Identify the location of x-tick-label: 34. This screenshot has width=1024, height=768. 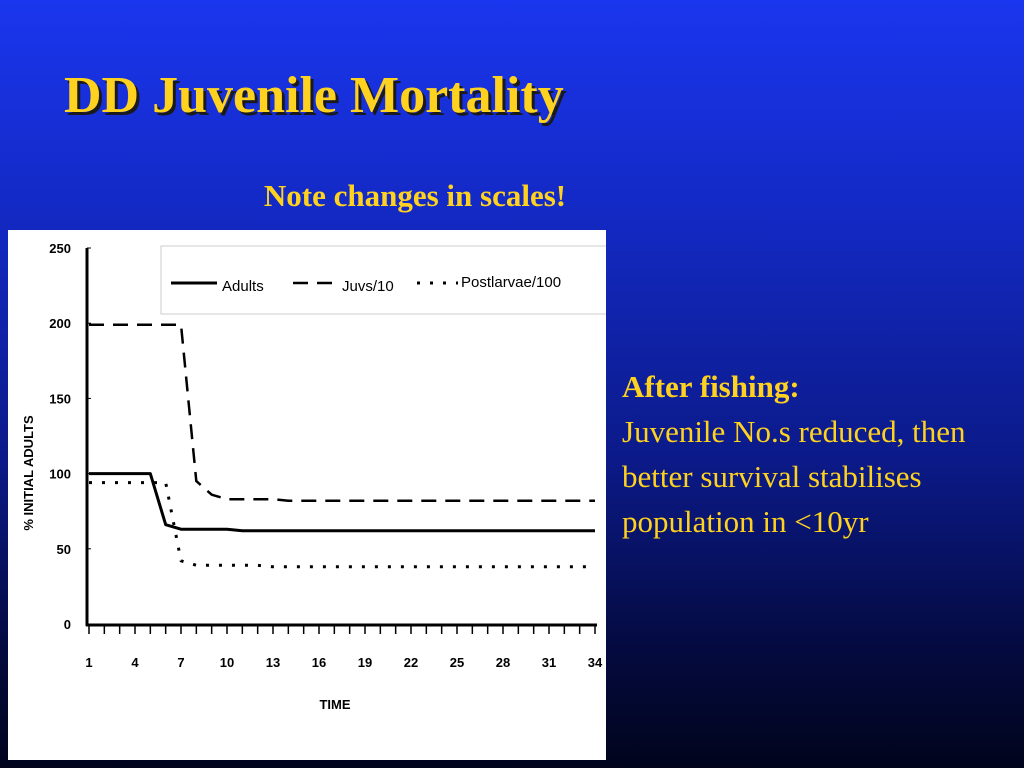
(595, 662).